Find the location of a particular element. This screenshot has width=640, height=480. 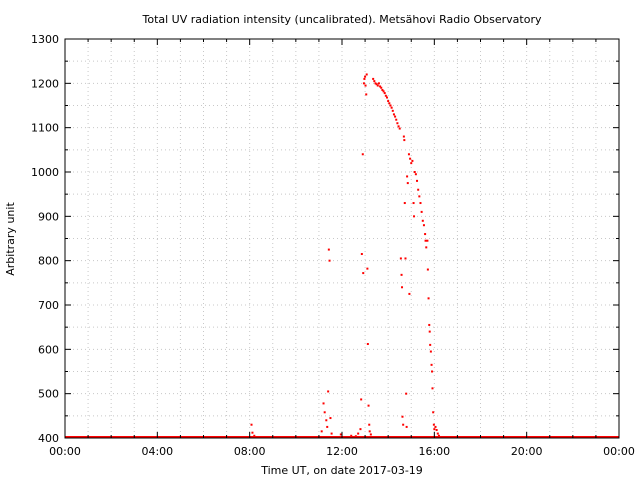

y-axis-label: Arbitrary unit is located at coordinates (10, 239).